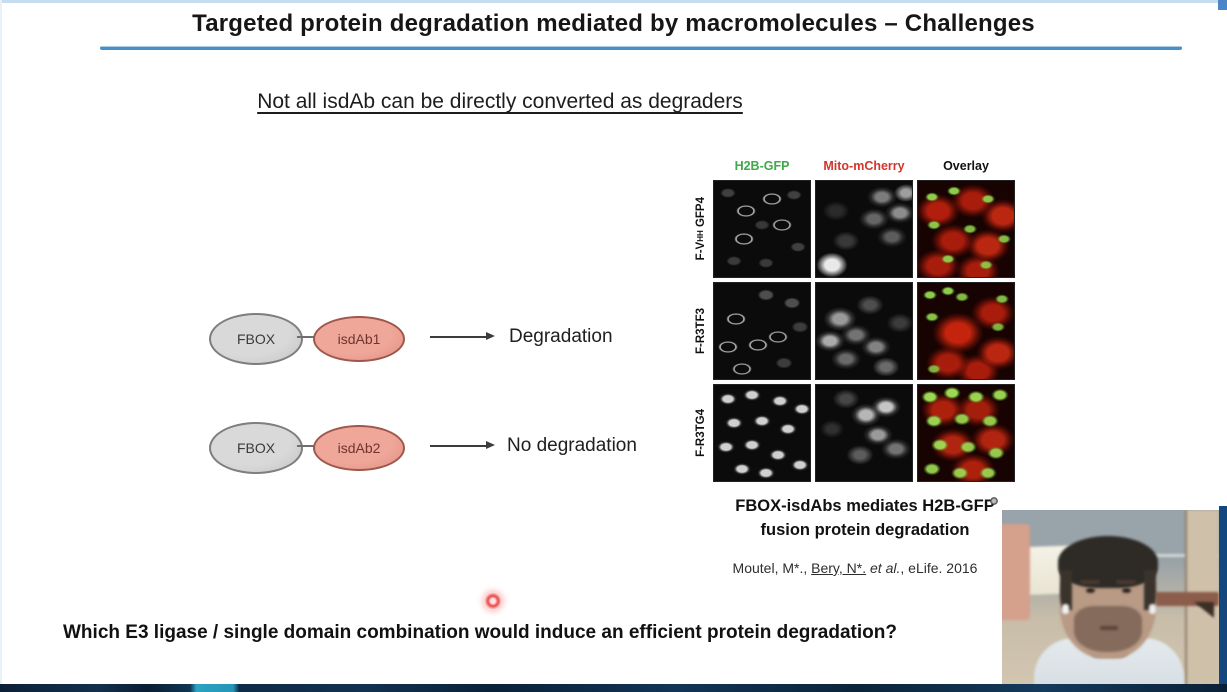  I want to click on figure-caption-line1: FBOX-isdAbs mediates H2B-GFP, so click(865, 506).